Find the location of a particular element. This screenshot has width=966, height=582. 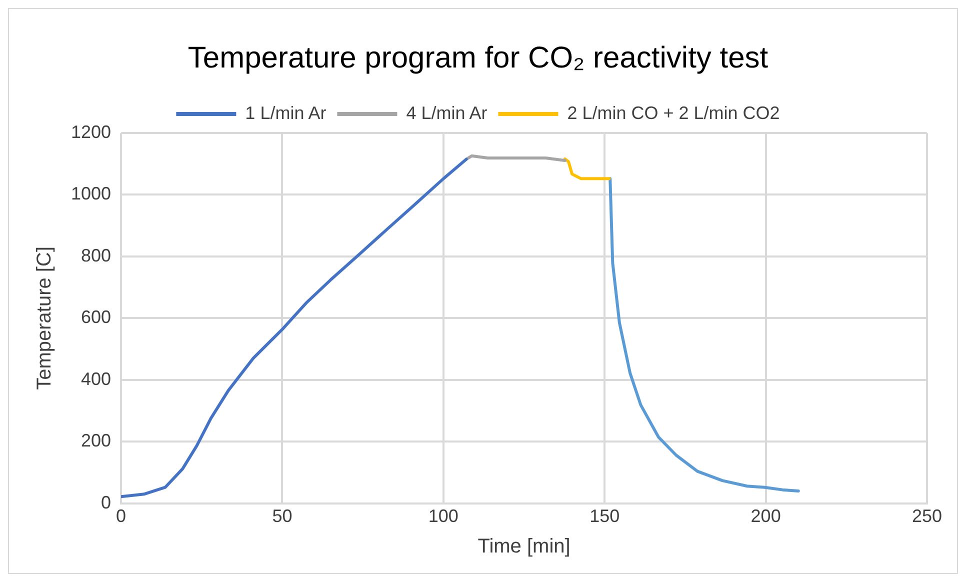

x-axis-title: Time [min] is located at coordinates (524, 547).